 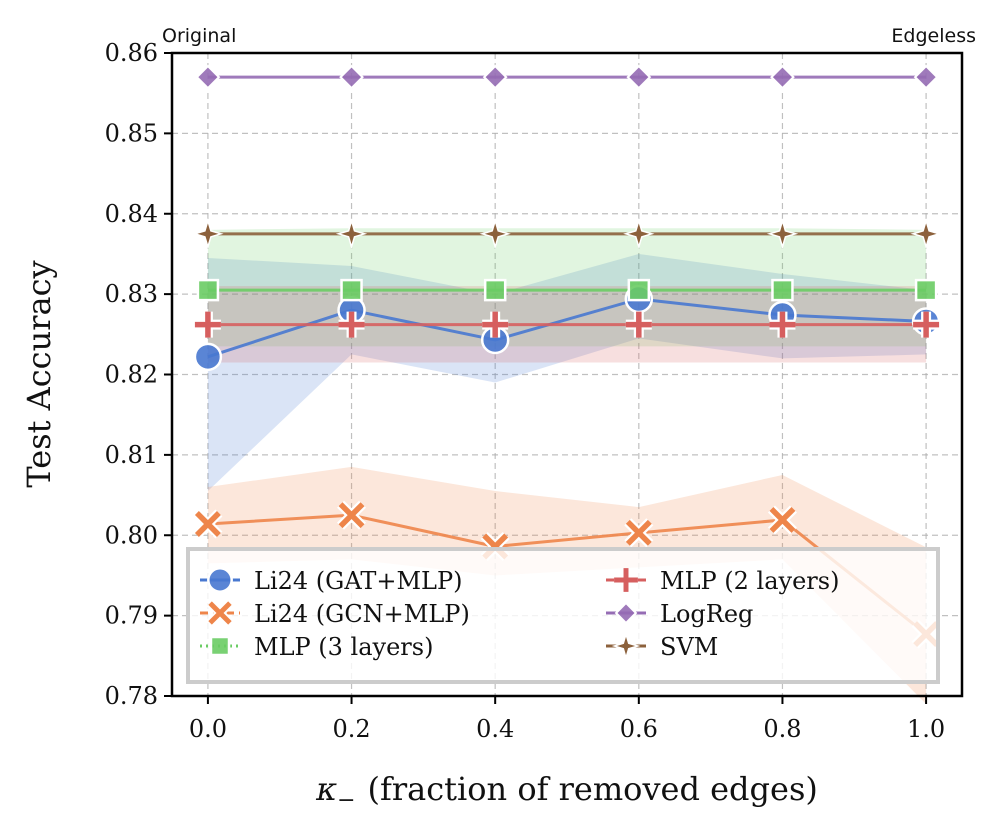 What do you see at coordinates (567, 574) in the screenshot?
I see `li24-gcn-mlp-line` at bounding box center [567, 574].